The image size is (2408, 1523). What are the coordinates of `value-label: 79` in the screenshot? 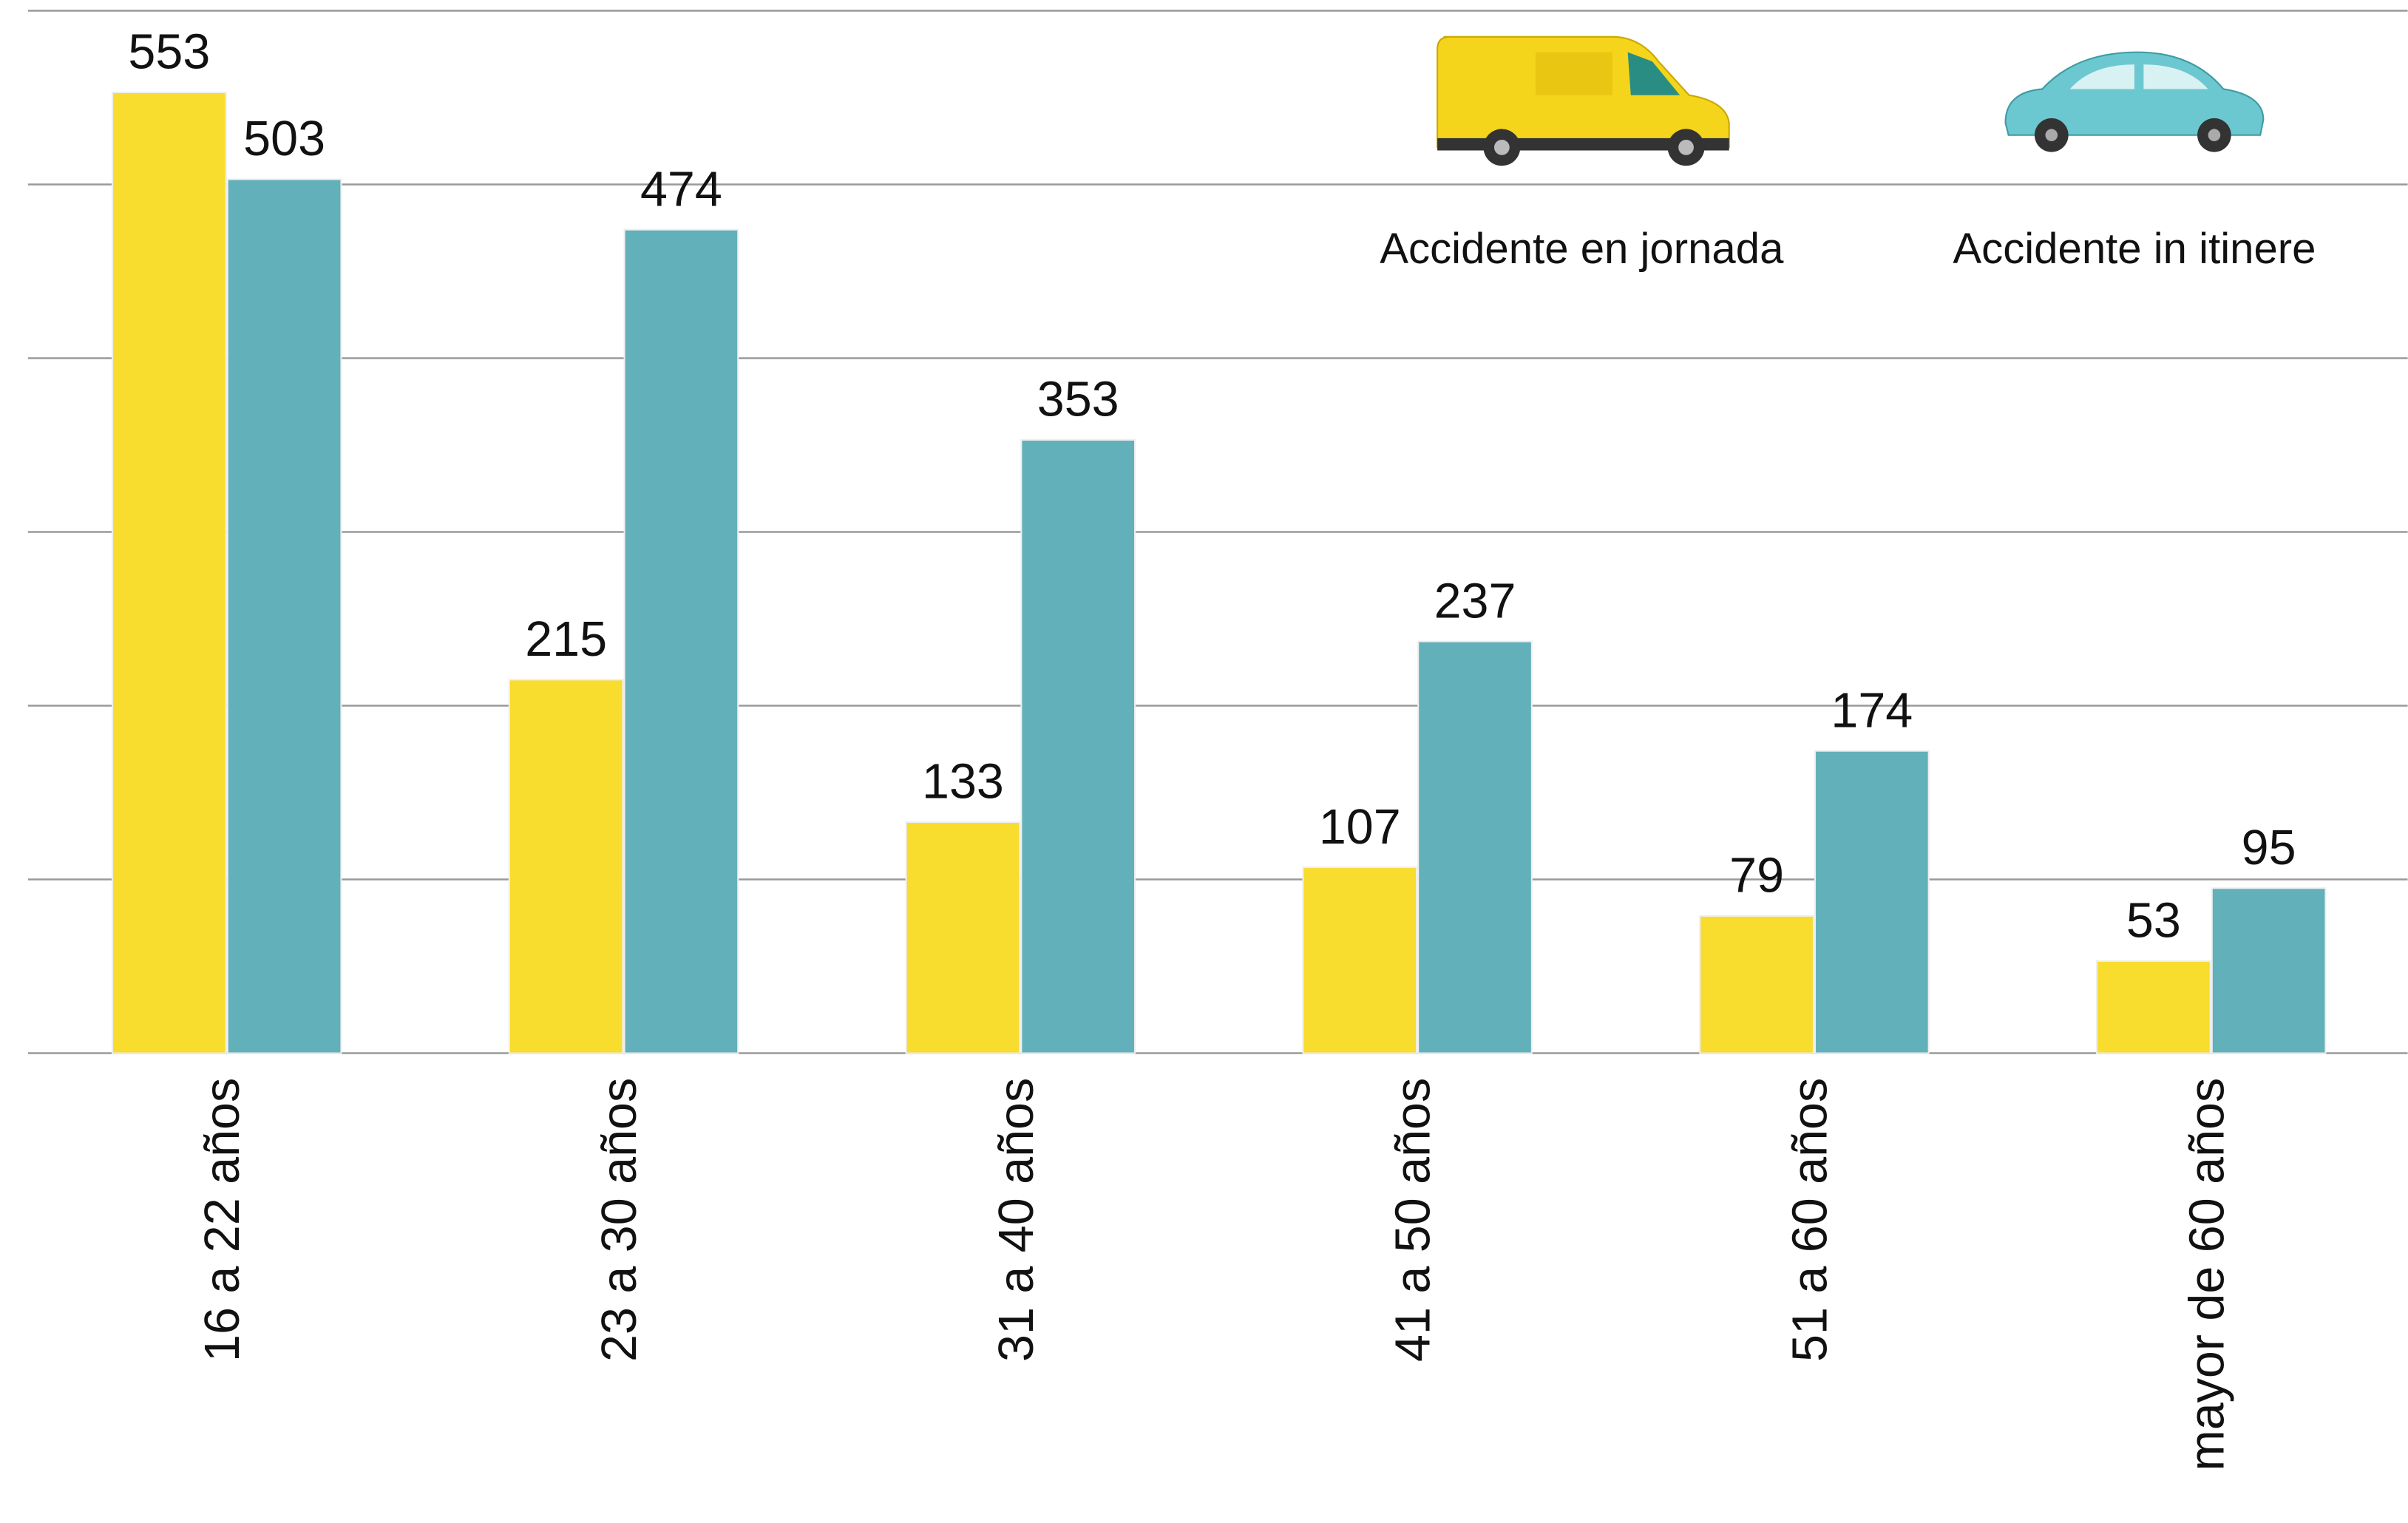 It's located at (1756, 876).